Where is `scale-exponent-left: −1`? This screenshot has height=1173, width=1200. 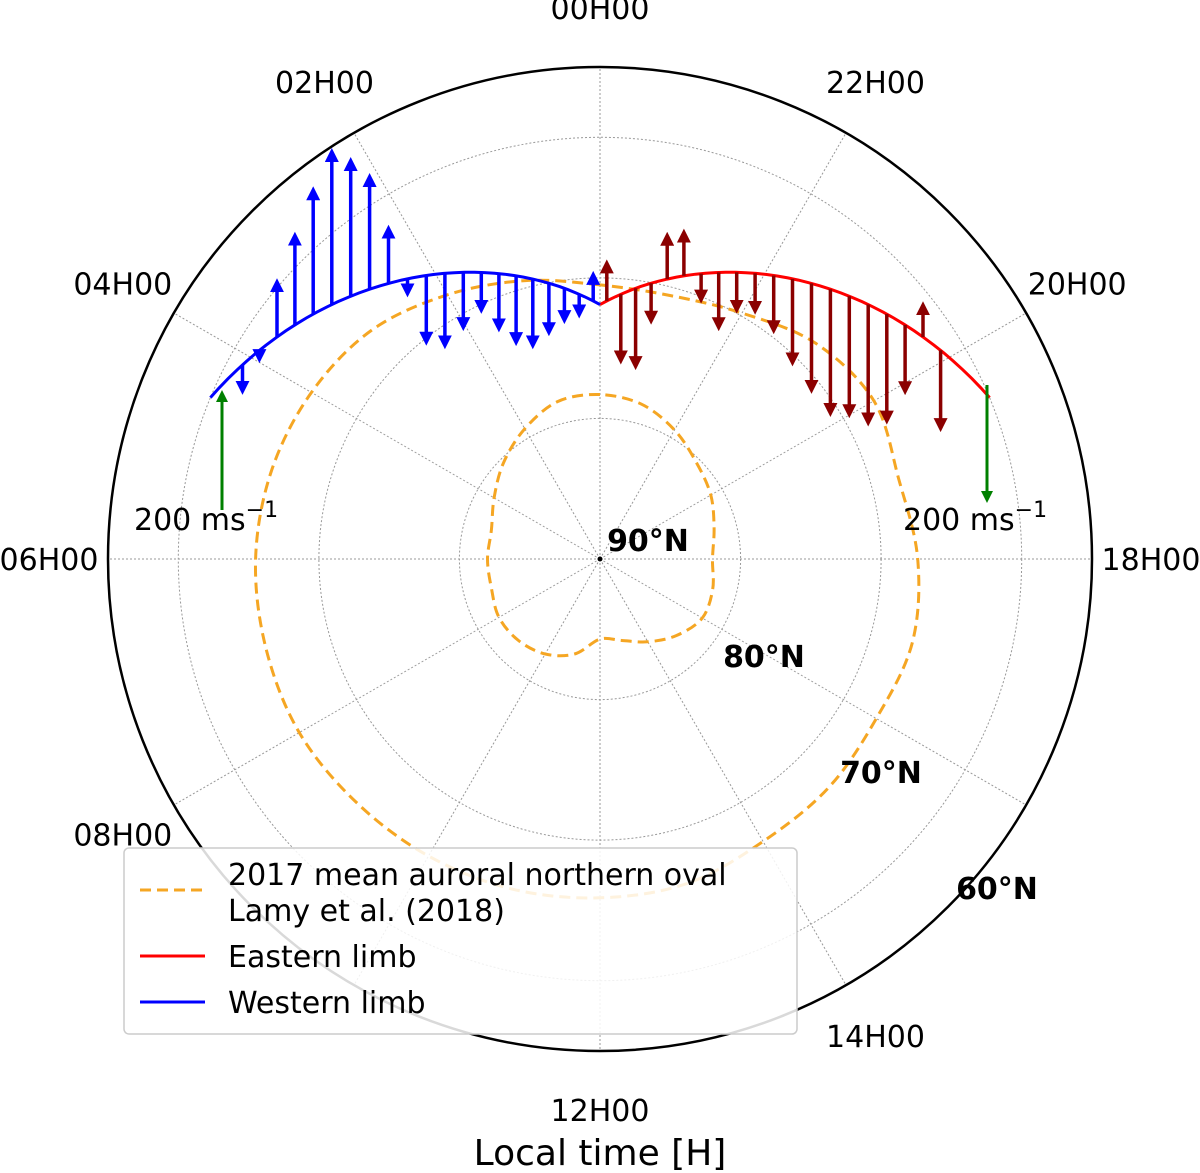
scale-exponent-left: −1 is located at coordinates (262, 510).